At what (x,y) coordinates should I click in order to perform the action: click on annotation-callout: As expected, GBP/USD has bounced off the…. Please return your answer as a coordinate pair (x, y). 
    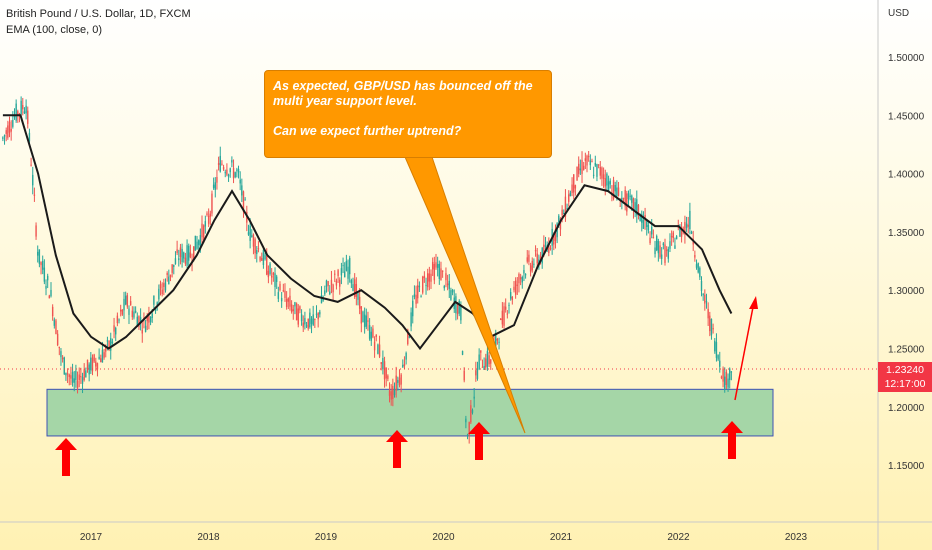
    Looking at the image, I should click on (408, 114).